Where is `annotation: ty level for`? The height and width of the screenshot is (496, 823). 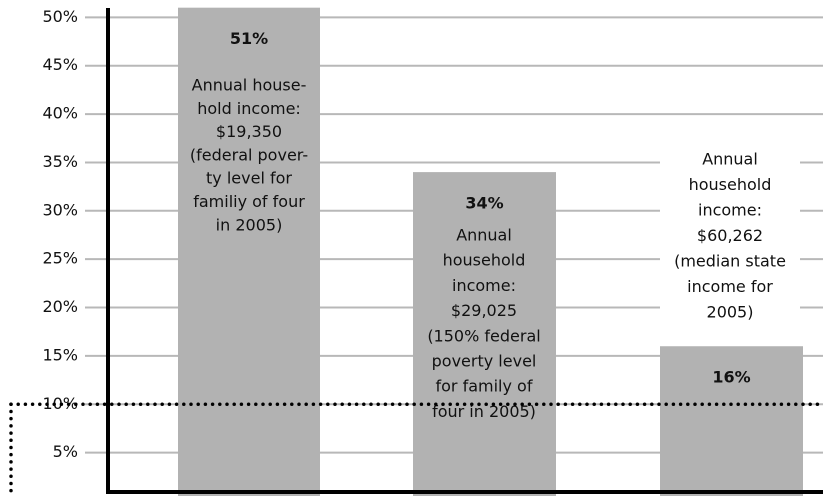 annotation: ty level for is located at coordinates (249, 178).